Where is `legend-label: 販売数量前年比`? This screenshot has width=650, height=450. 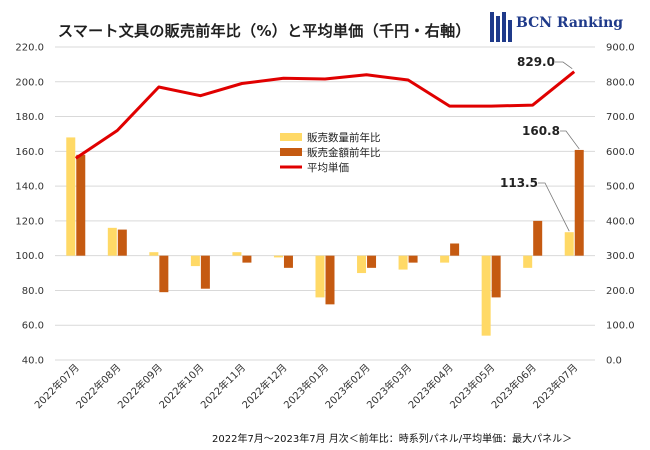
legend-label: 販売数量前年比 is located at coordinates (344, 137).